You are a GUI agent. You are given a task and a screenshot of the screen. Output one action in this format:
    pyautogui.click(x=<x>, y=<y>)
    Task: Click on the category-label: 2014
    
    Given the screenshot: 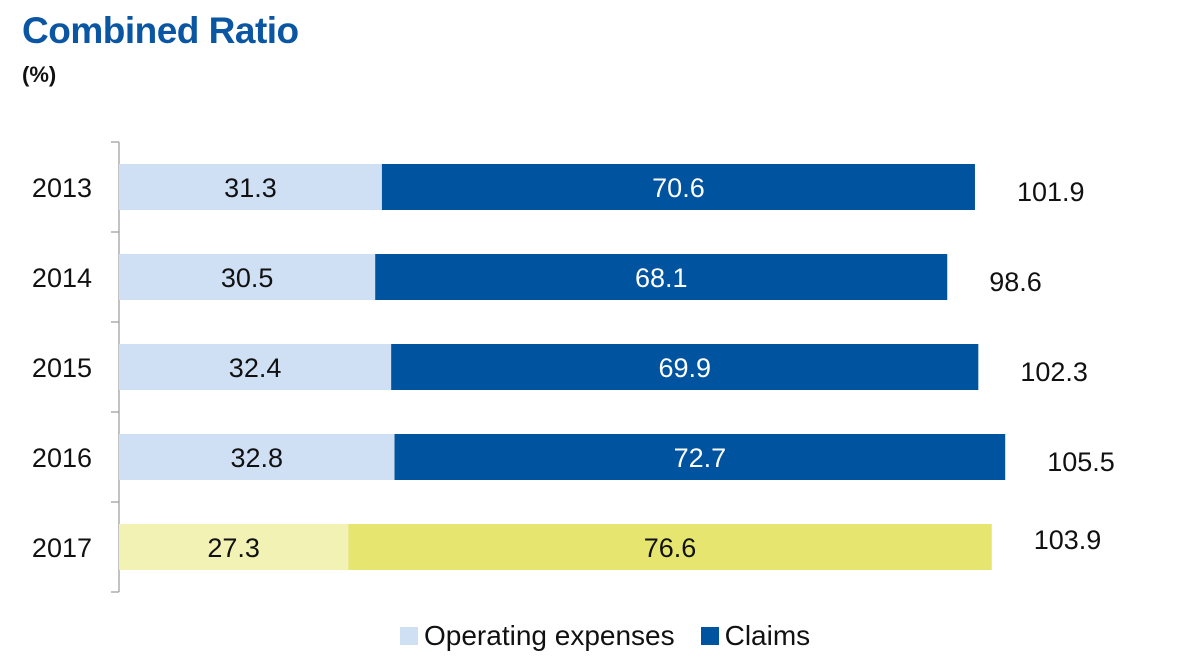 What is the action you would take?
    pyautogui.click(x=62, y=278)
    